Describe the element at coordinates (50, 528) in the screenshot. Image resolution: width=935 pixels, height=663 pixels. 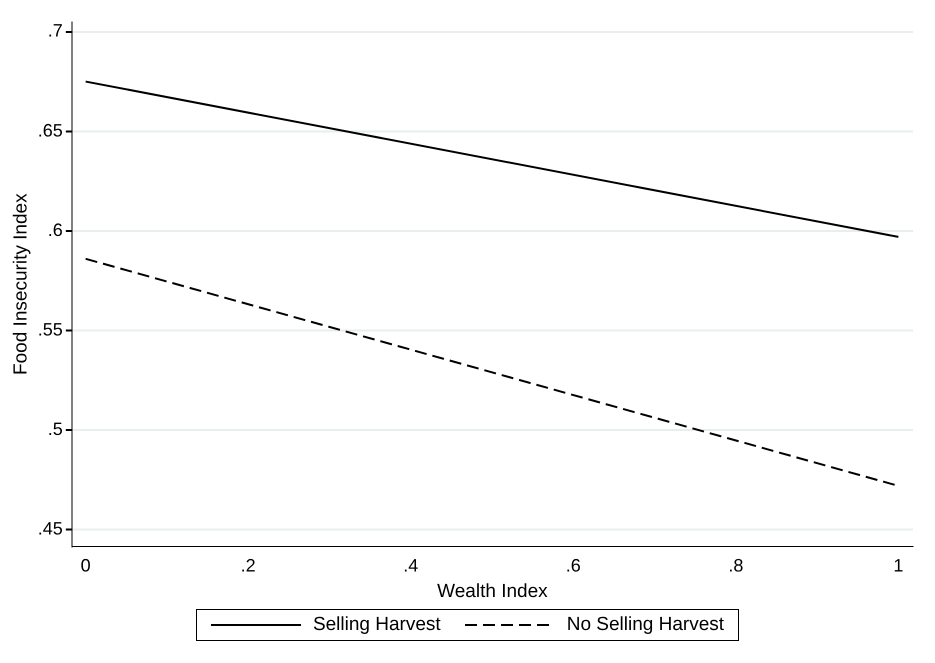
I see `y-tick-label: .45` at that location.